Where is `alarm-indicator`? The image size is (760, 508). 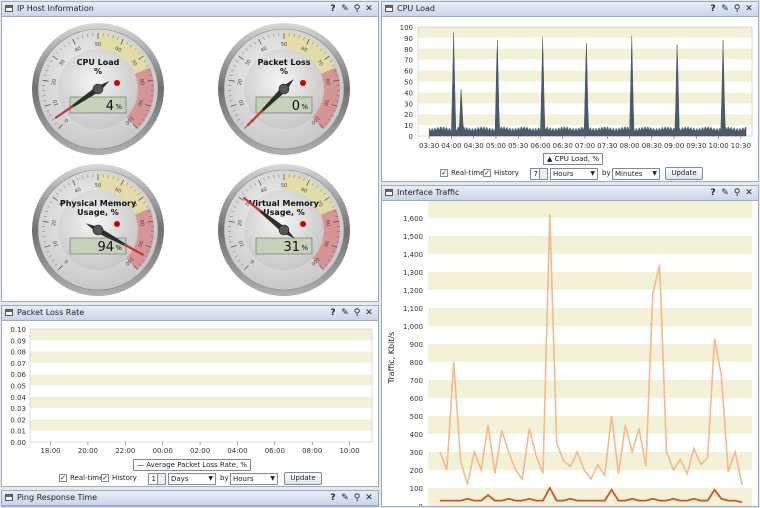
alarm-indicator is located at coordinates (303, 83).